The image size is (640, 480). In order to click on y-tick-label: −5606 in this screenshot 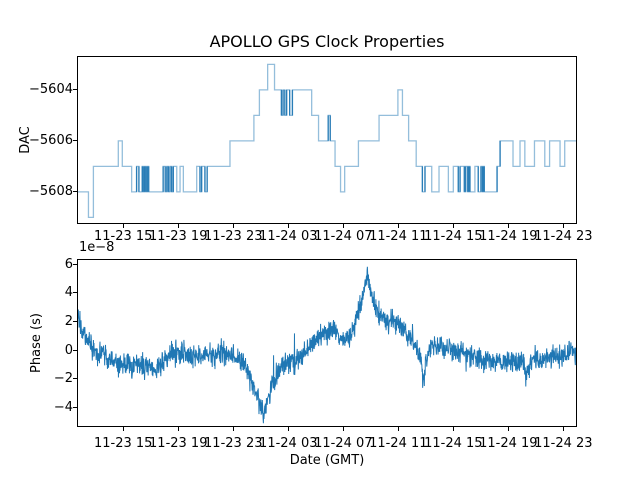, I will do `click(51, 141)`.